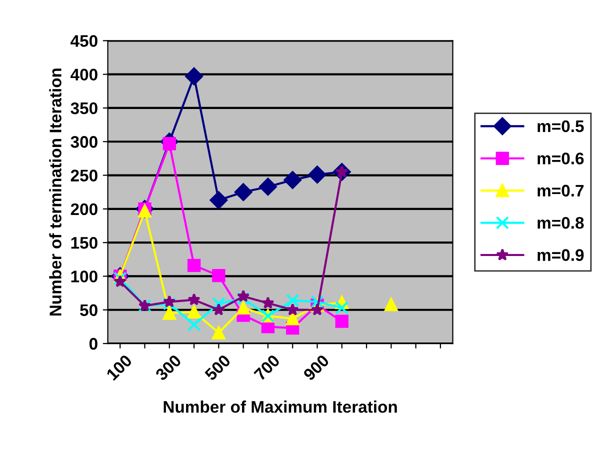 The height and width of the screenshot is (452, 616). Describe the element at coordinates (168, 368) in the screenshot. I see `x-tick-label: 300` at that location.